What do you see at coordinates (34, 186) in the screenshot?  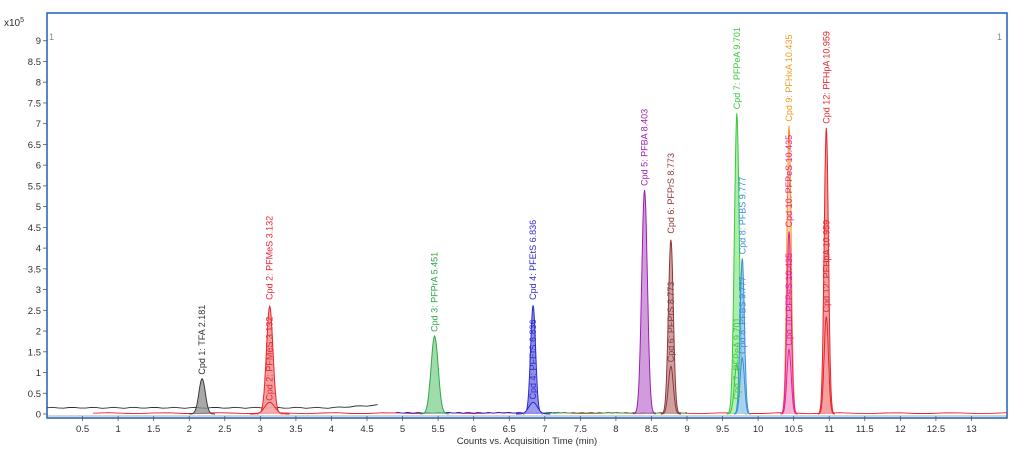 I see `y-tick-label: 5.5` at bounding box center [34, 186].